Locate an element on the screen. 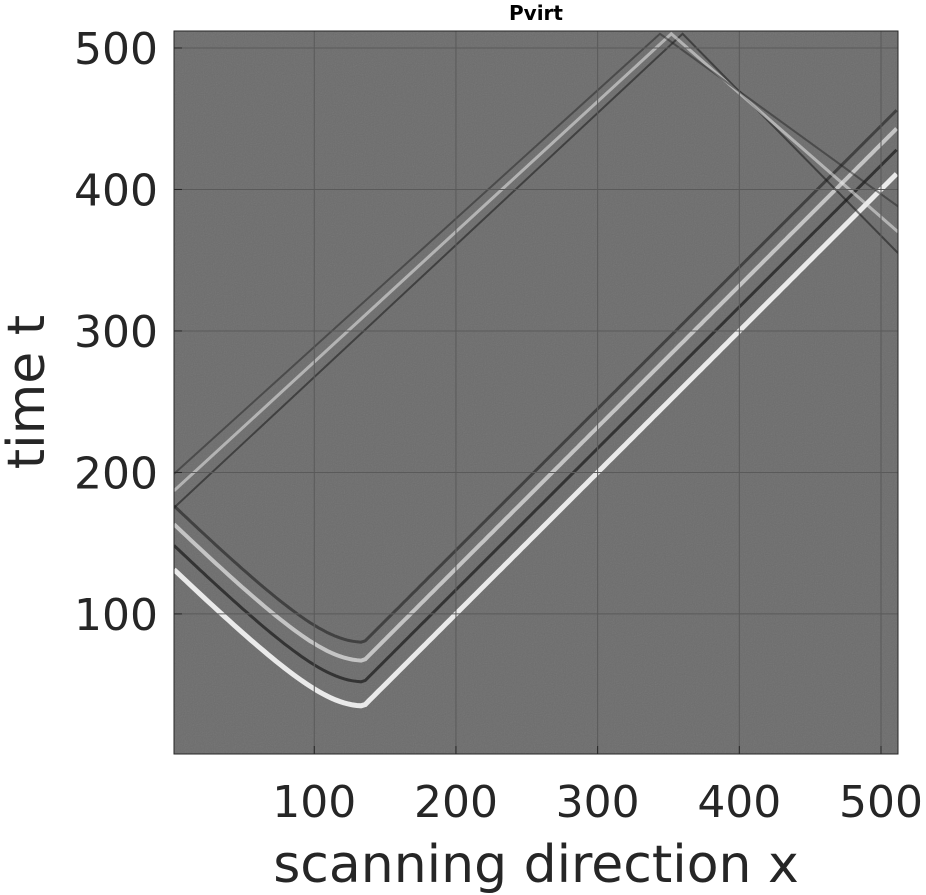 This screenshot has width=926, height=895. x-tick-label: 400 is located at coordinates (739, 802).